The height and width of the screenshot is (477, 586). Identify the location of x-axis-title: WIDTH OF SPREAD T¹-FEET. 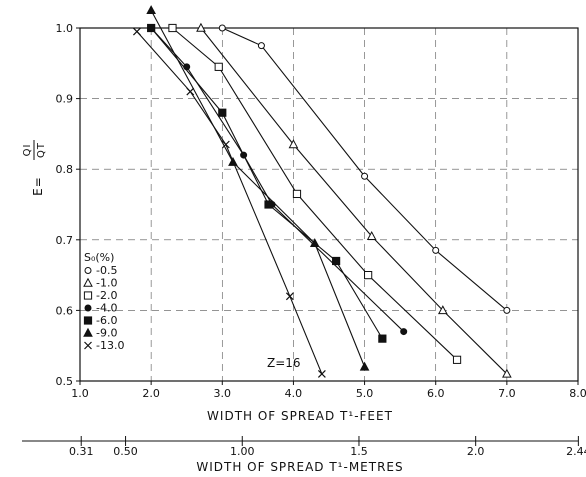
(300, 416).